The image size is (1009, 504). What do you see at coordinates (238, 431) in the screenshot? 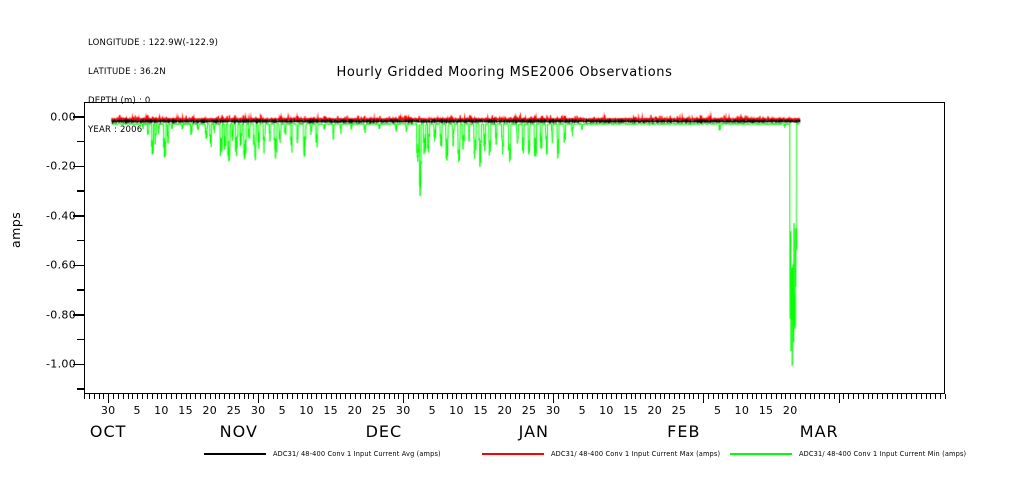
I see `x-month-label: NOV` at bounding box center [238, 431].